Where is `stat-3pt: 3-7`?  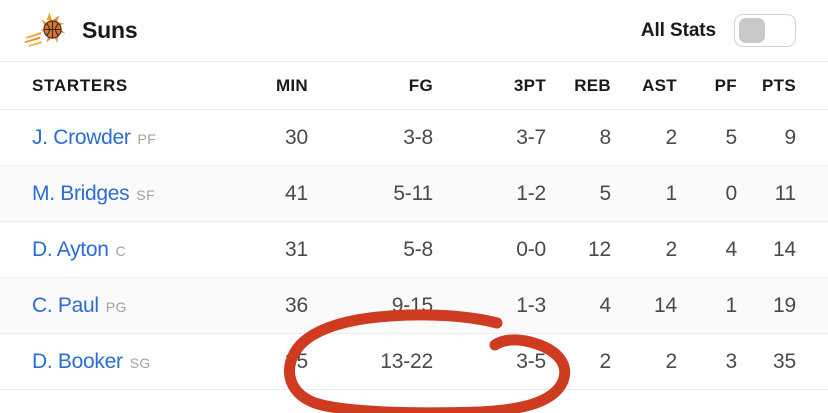 stat-3pt: 3-7 is located at coordinates (531, 137).